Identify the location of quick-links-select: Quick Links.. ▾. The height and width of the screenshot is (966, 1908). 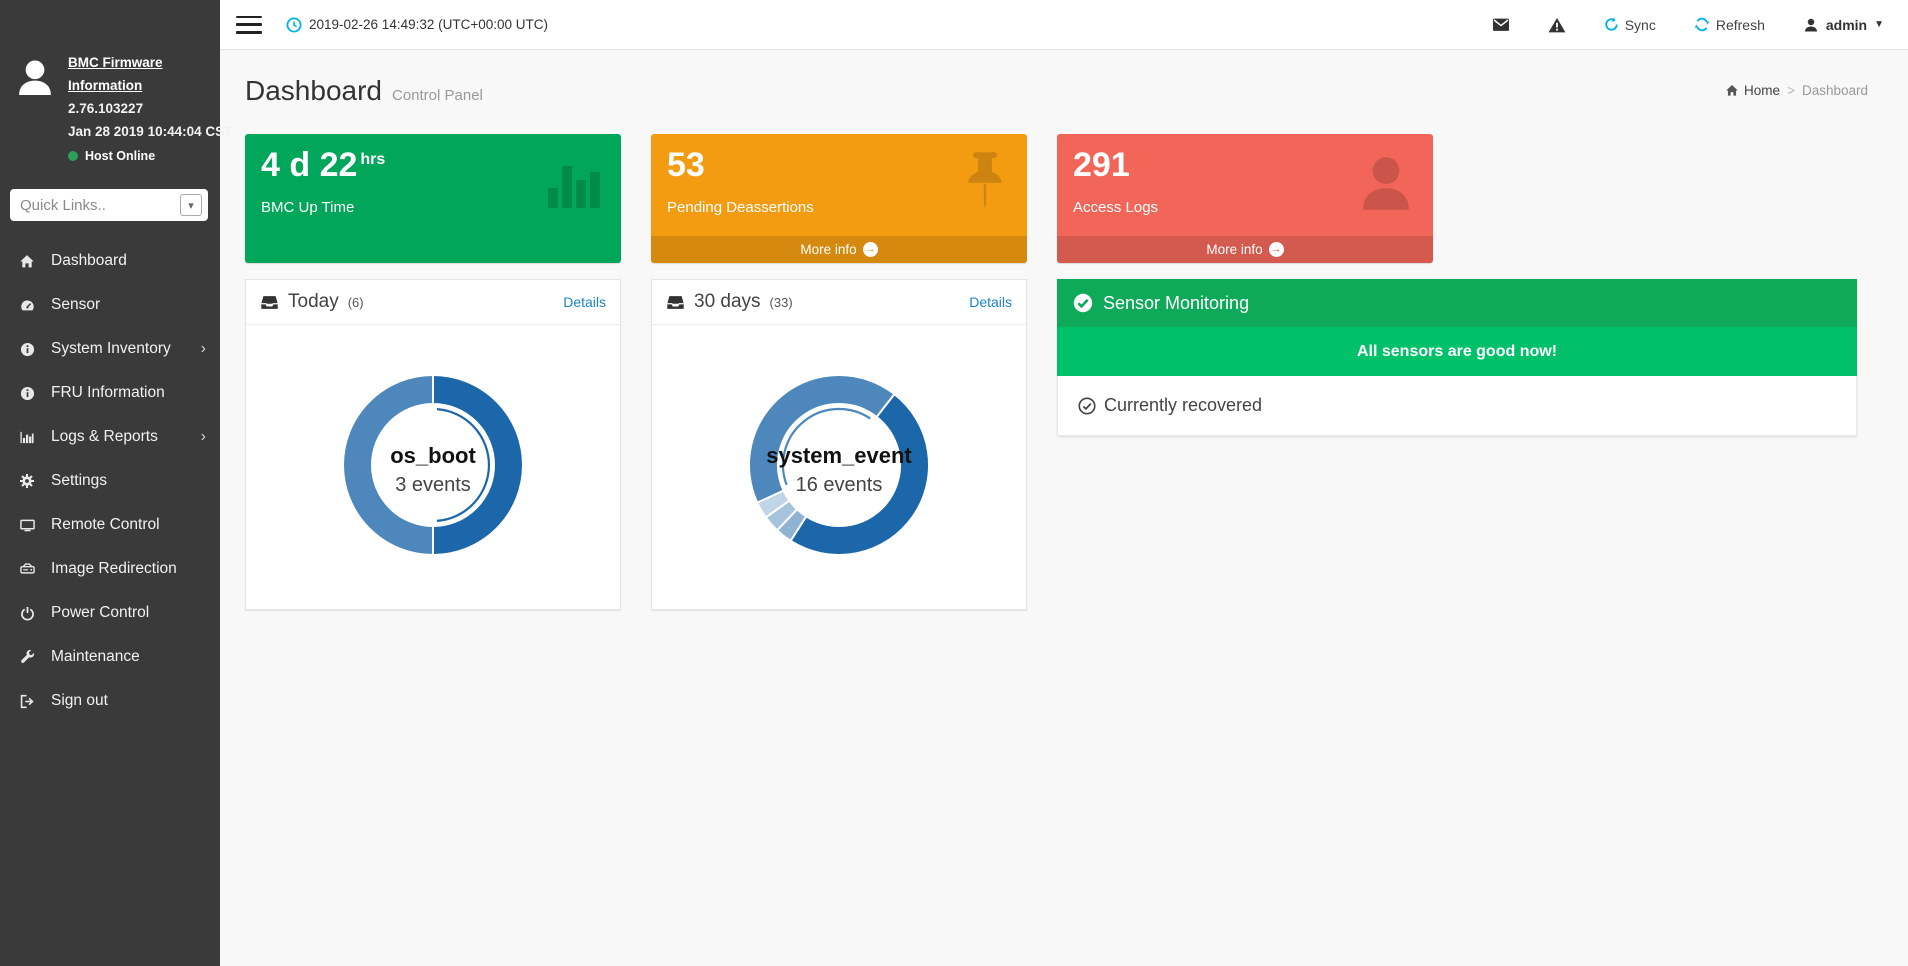
(109, 205).